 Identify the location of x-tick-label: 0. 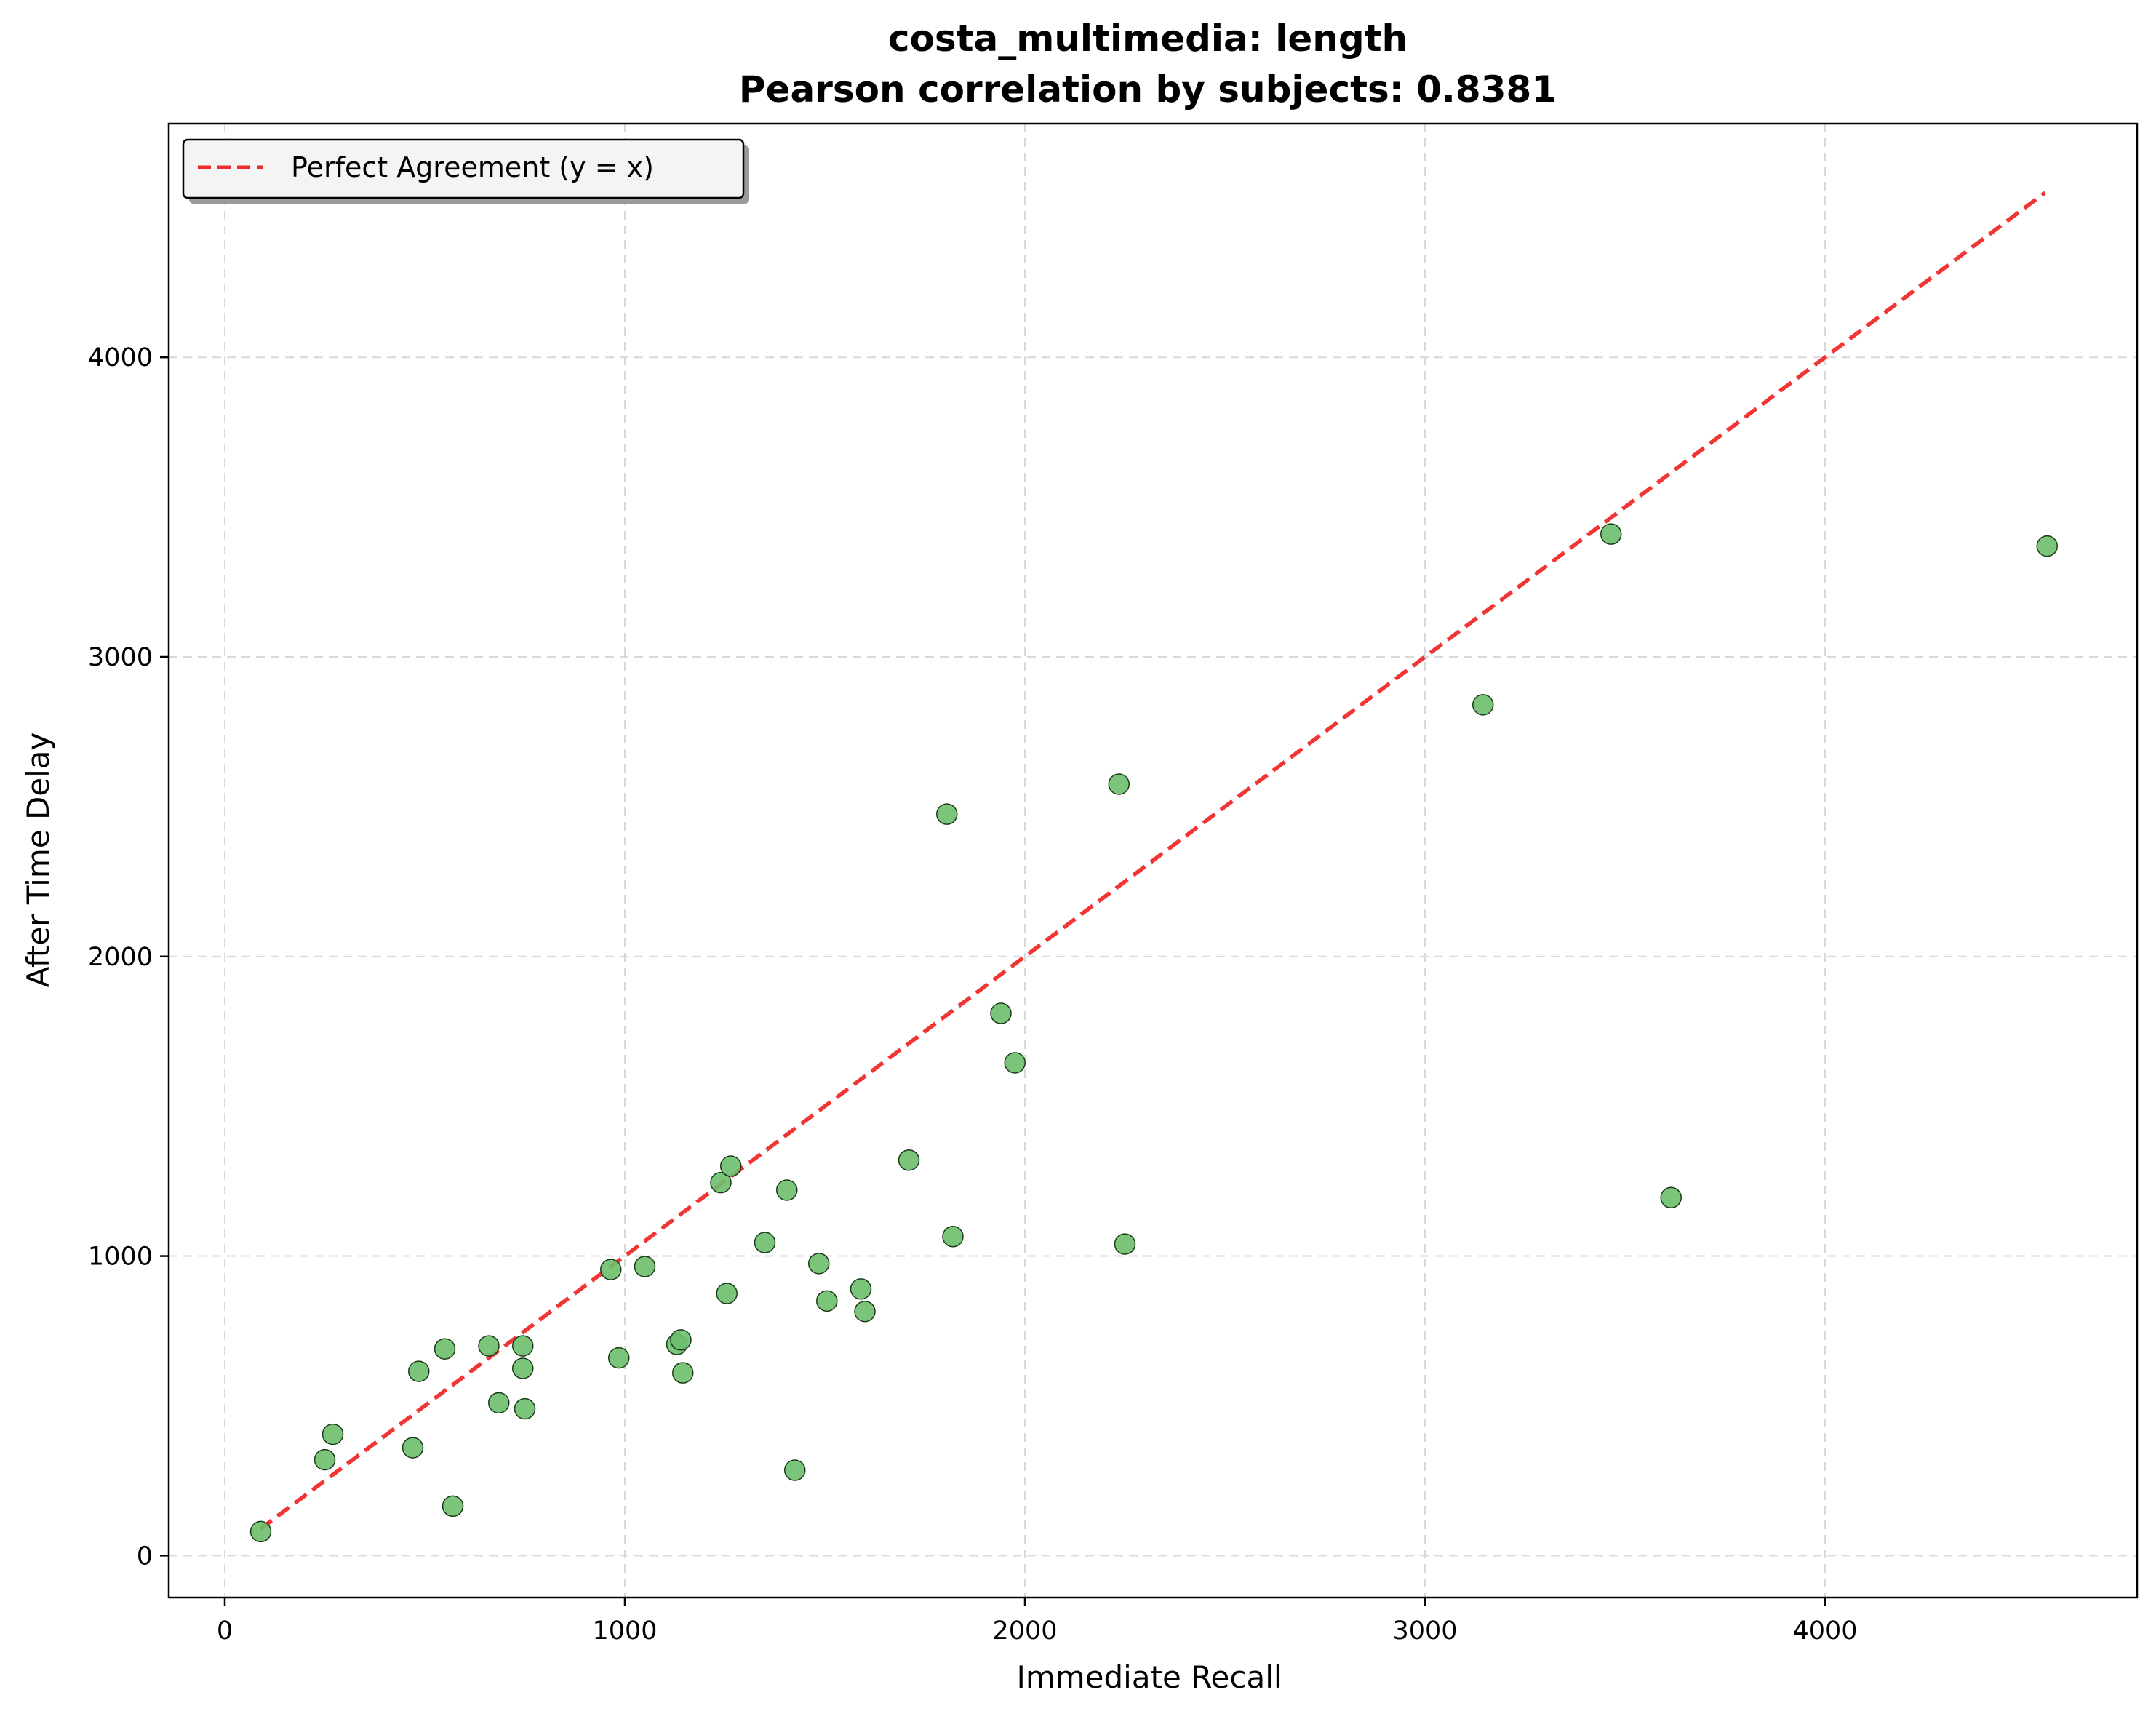
(225, 1631).